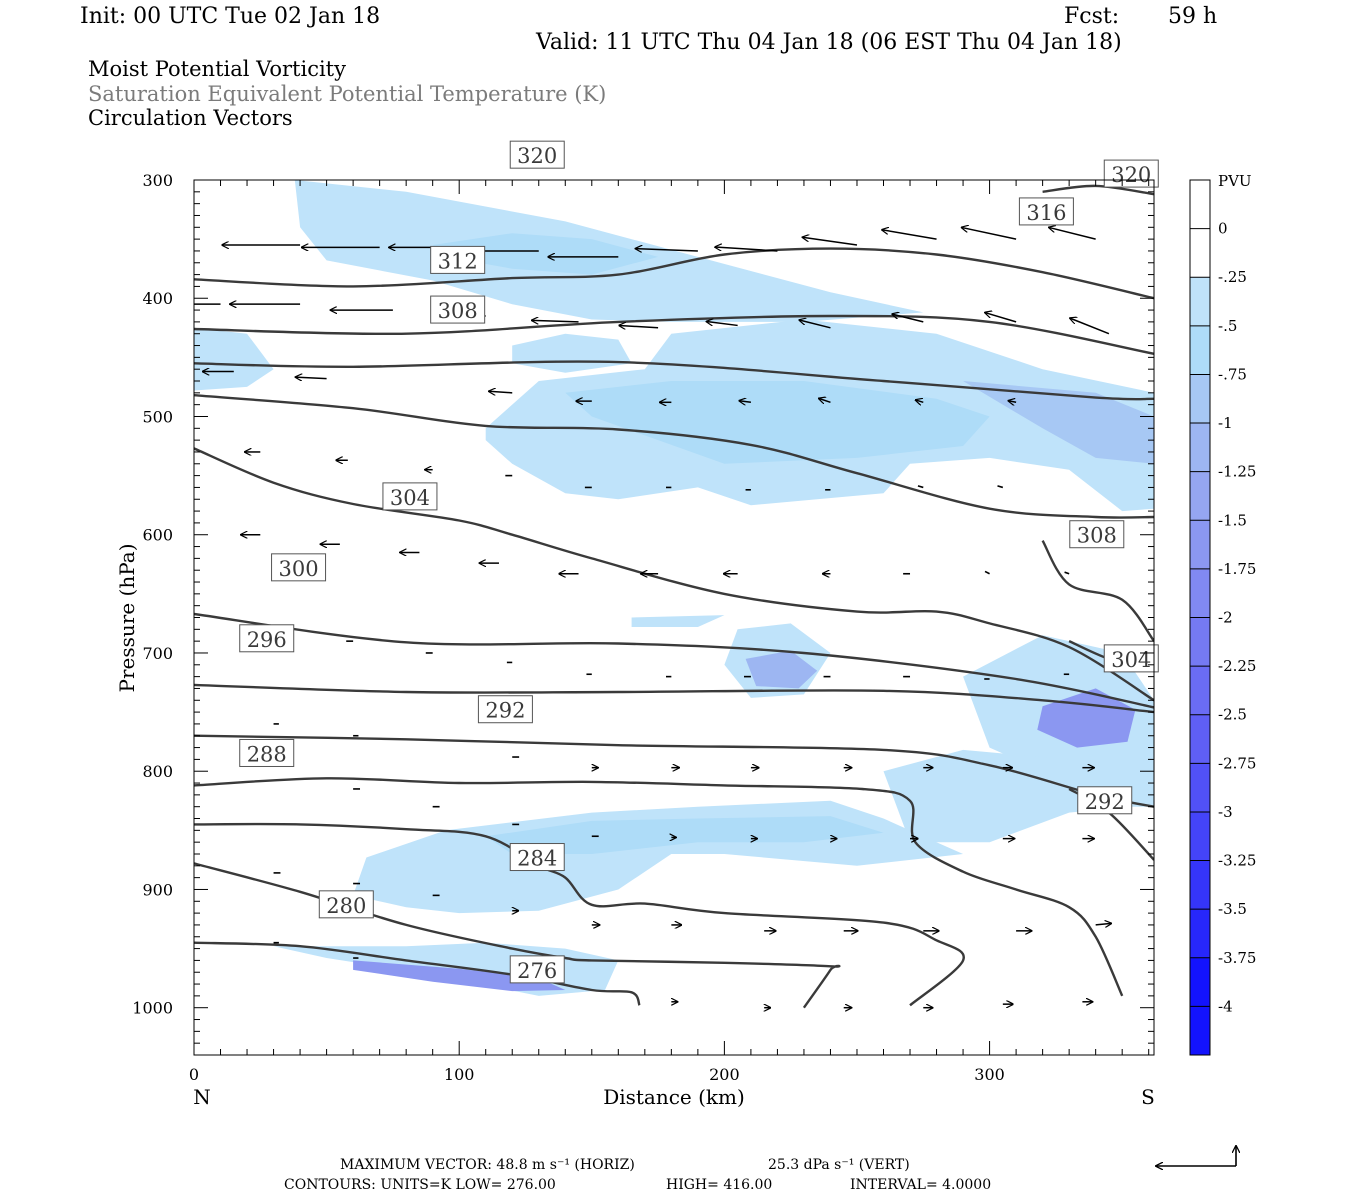 The image size is (1350, 1200). Describe the element at coordinates (1225, 812) in the screenshot. I see `colorbar-label: -3` at that location.